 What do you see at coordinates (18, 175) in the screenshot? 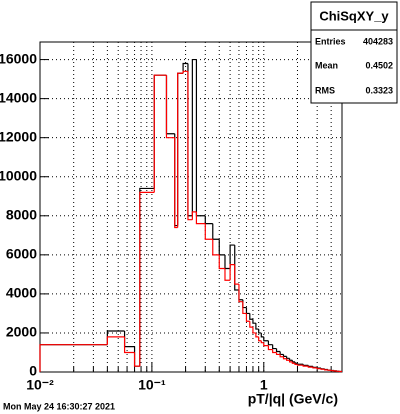
I see `y-tick-label: 10000` at bounding box center [18, 175].